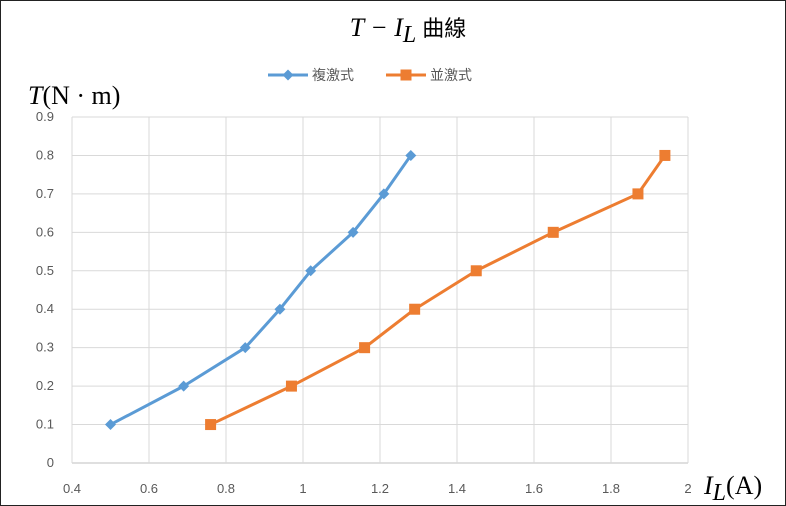 The height and width of the screenshot is (506, 786). Describe the element at coordinates (409, 35) in the screenshot. I see `chart-title-sub: L` at that location.